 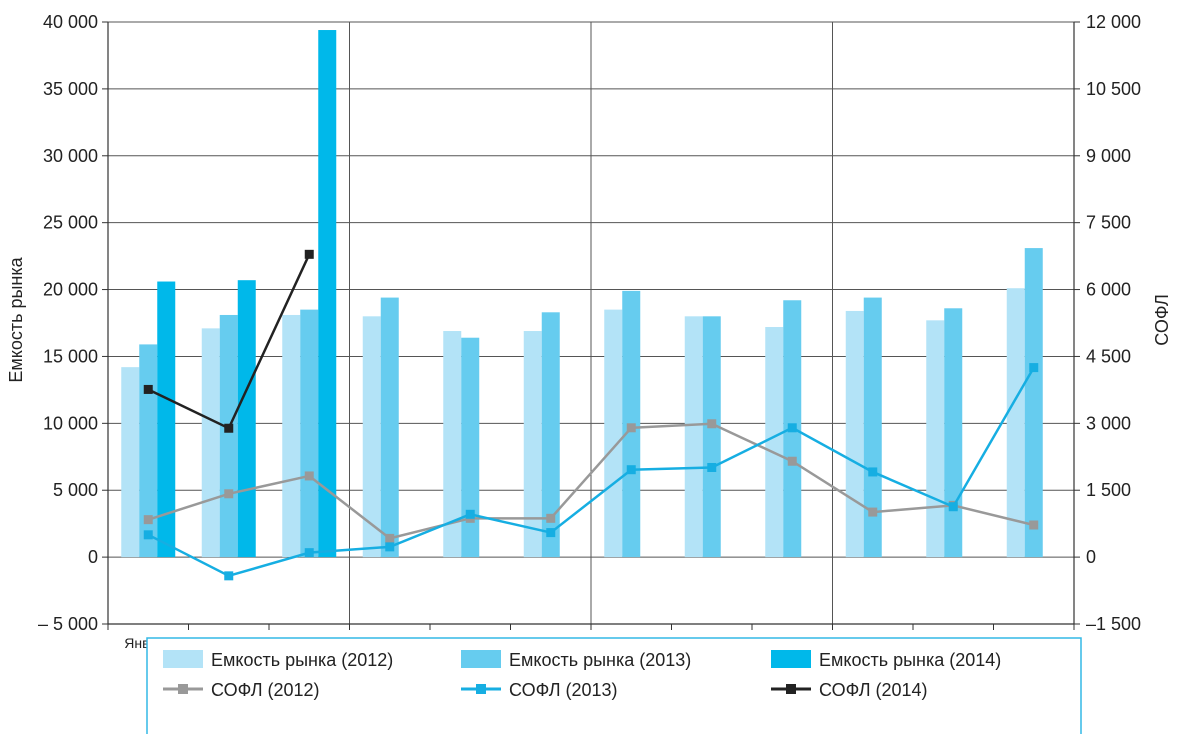 I want to click on y-tick-label: 0, so click(x=93, y=557).